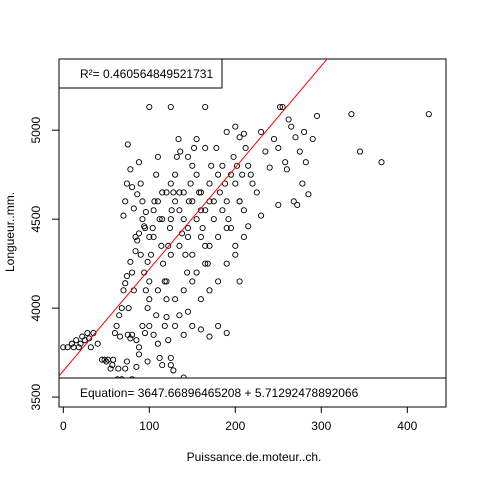 The width and height of the screenshot is (480, 480). Describe the element at coordinates (63, 426) in the screenshot. I see `x-tick-label: 0` at that location.